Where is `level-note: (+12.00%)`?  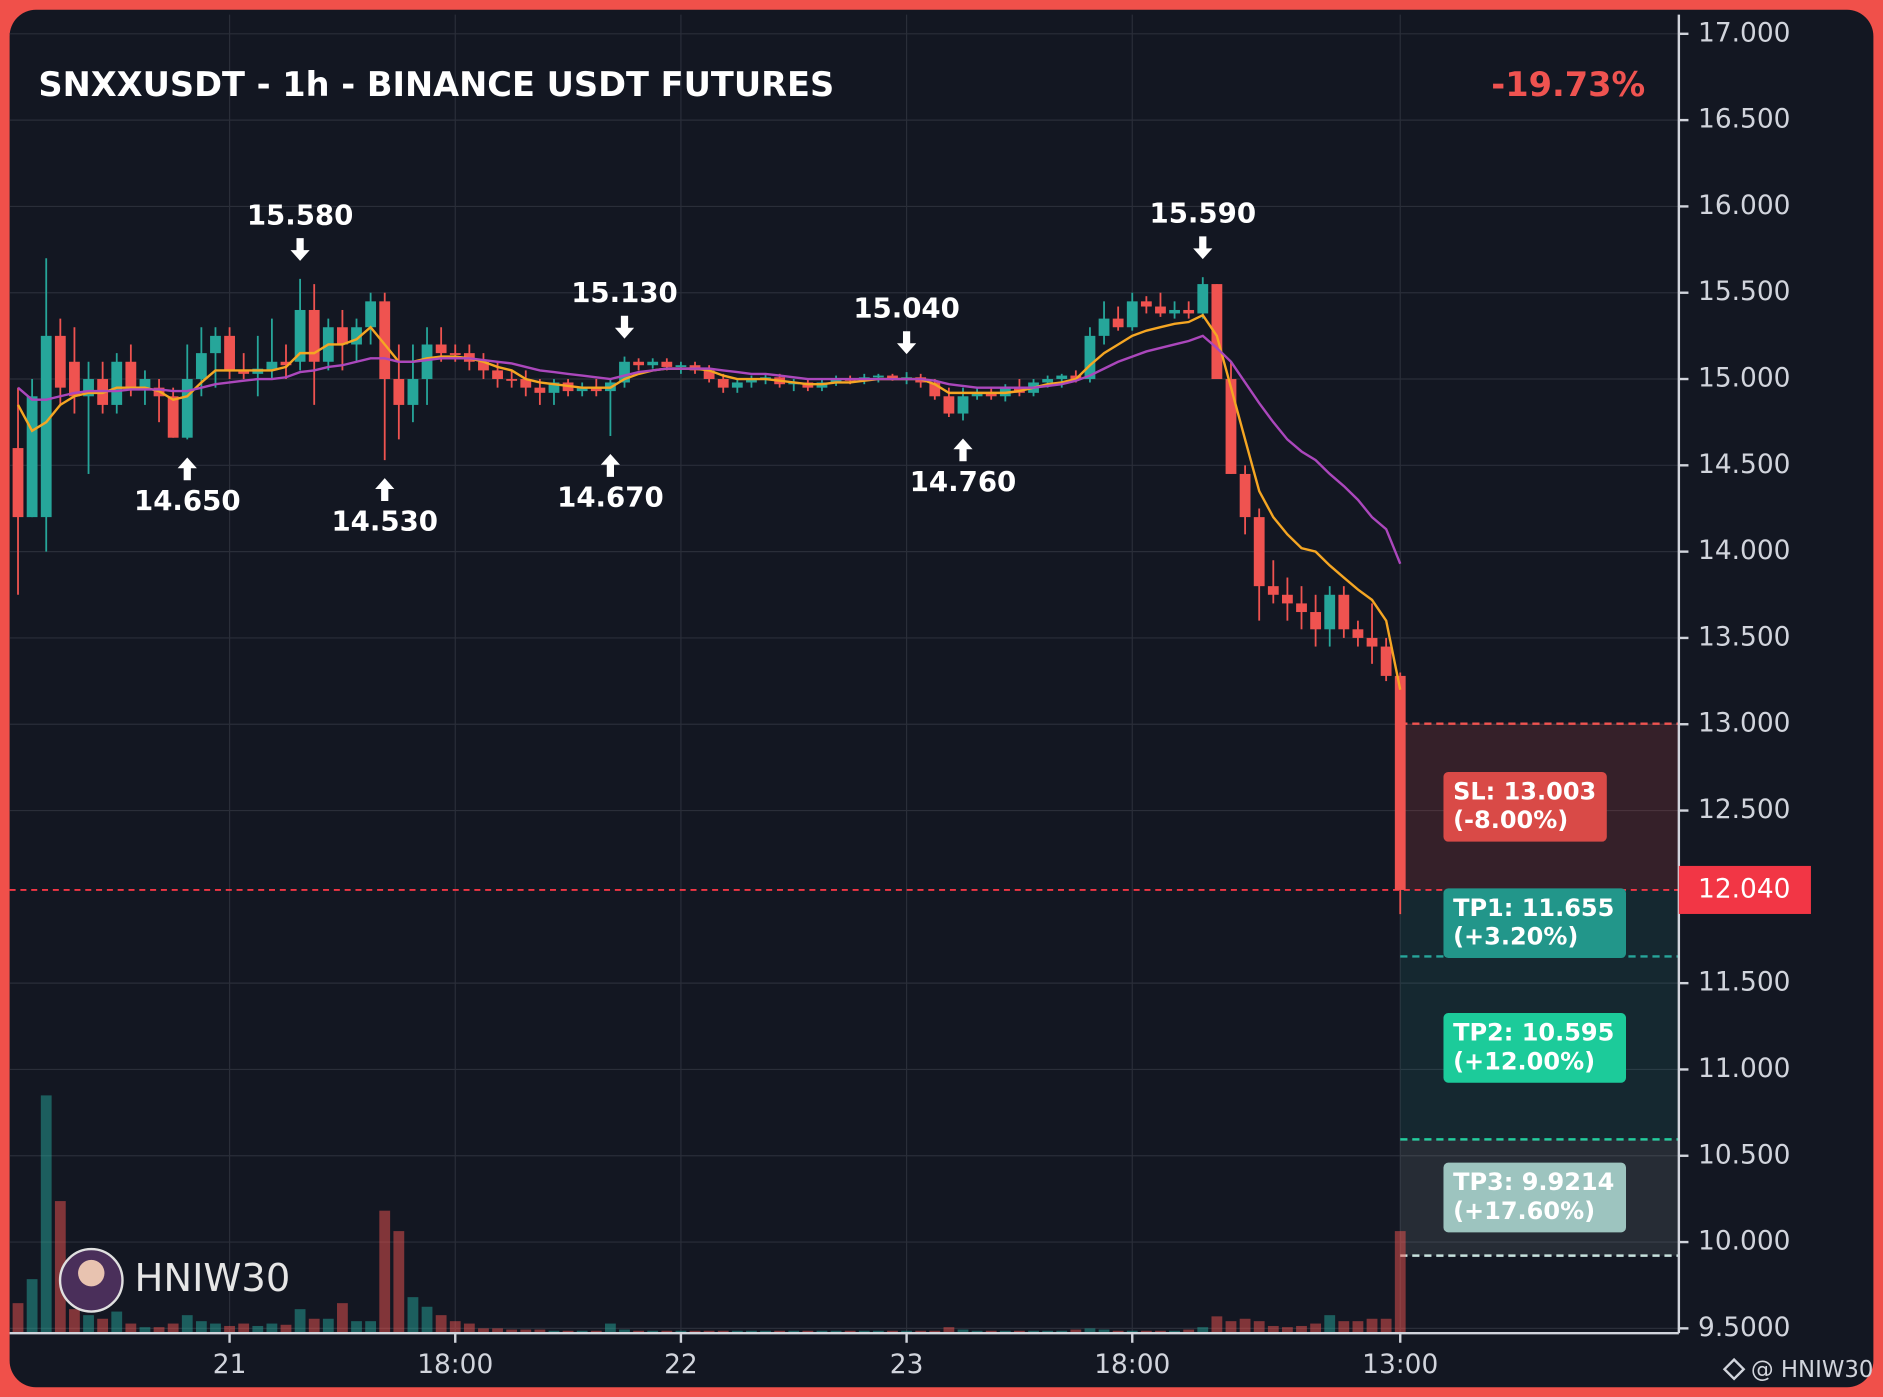 level-note: (+12.00%) is located at coordinates (1524, 1061).